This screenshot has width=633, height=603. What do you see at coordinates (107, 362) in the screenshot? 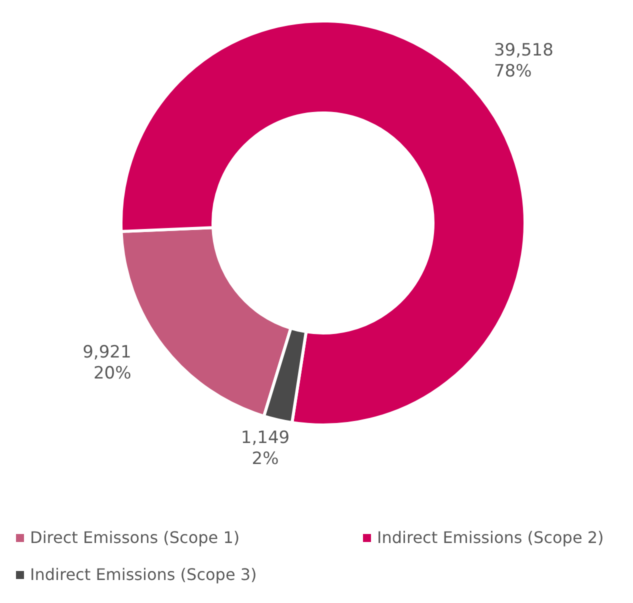
I see `data-label: 9,921 20%` at bounding box center [107, 362].